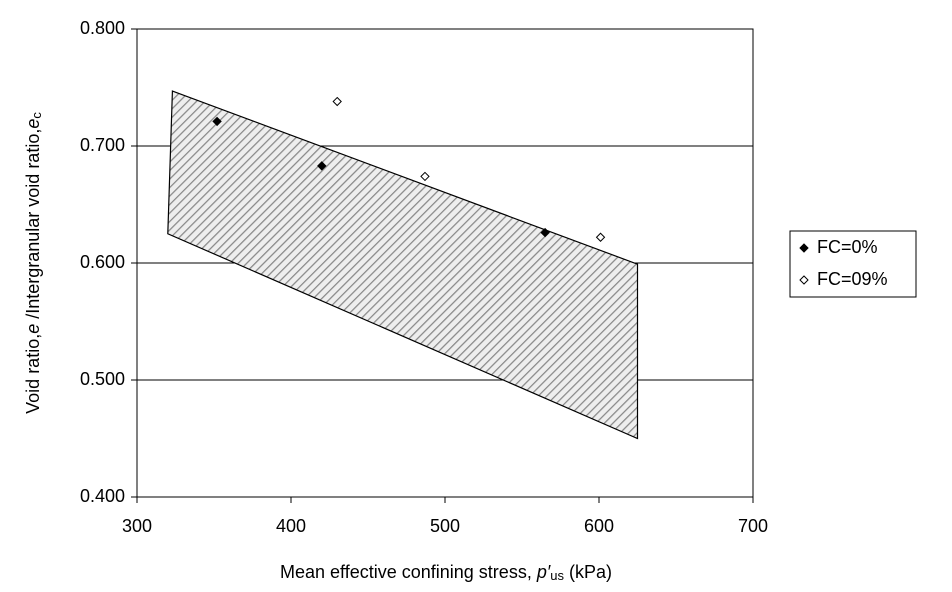  What do you see at coordinates (291, 526) in the screenshot?
I see `x-tick-label: 400` at bounding box center [291, 526].